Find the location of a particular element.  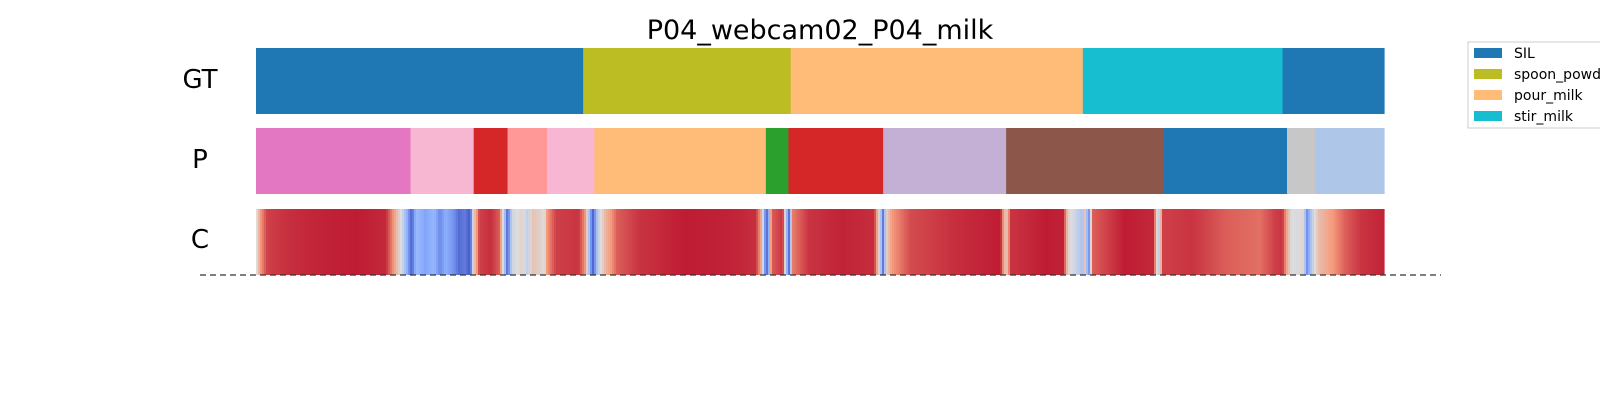

legend-label: SIL is located at coordinates (1524, 54).